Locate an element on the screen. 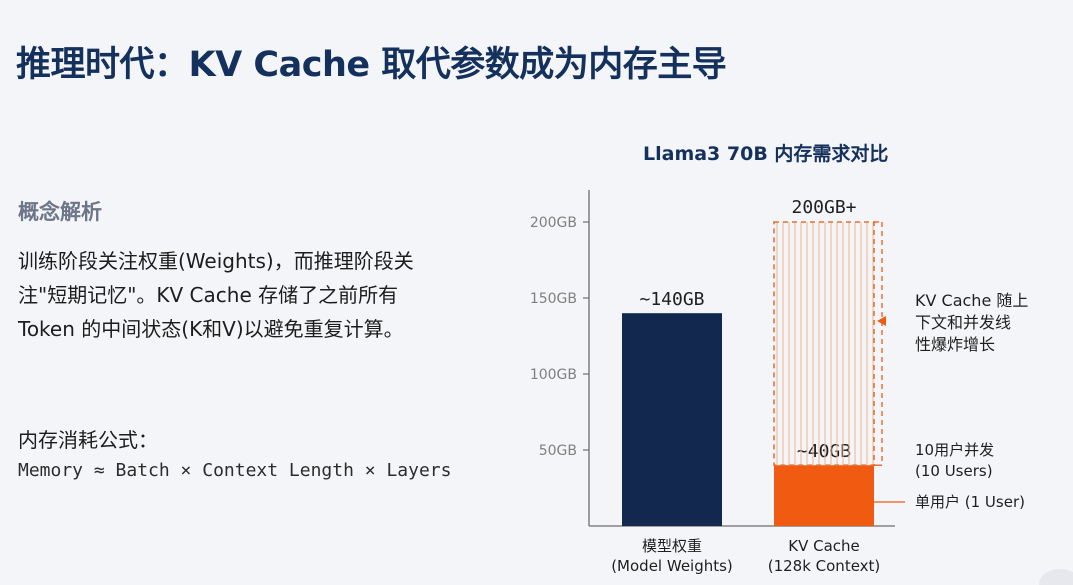  concept-line: 训练阶段关注权重(Weights)，而推理阶段关 is located at coordinates (216, 261).